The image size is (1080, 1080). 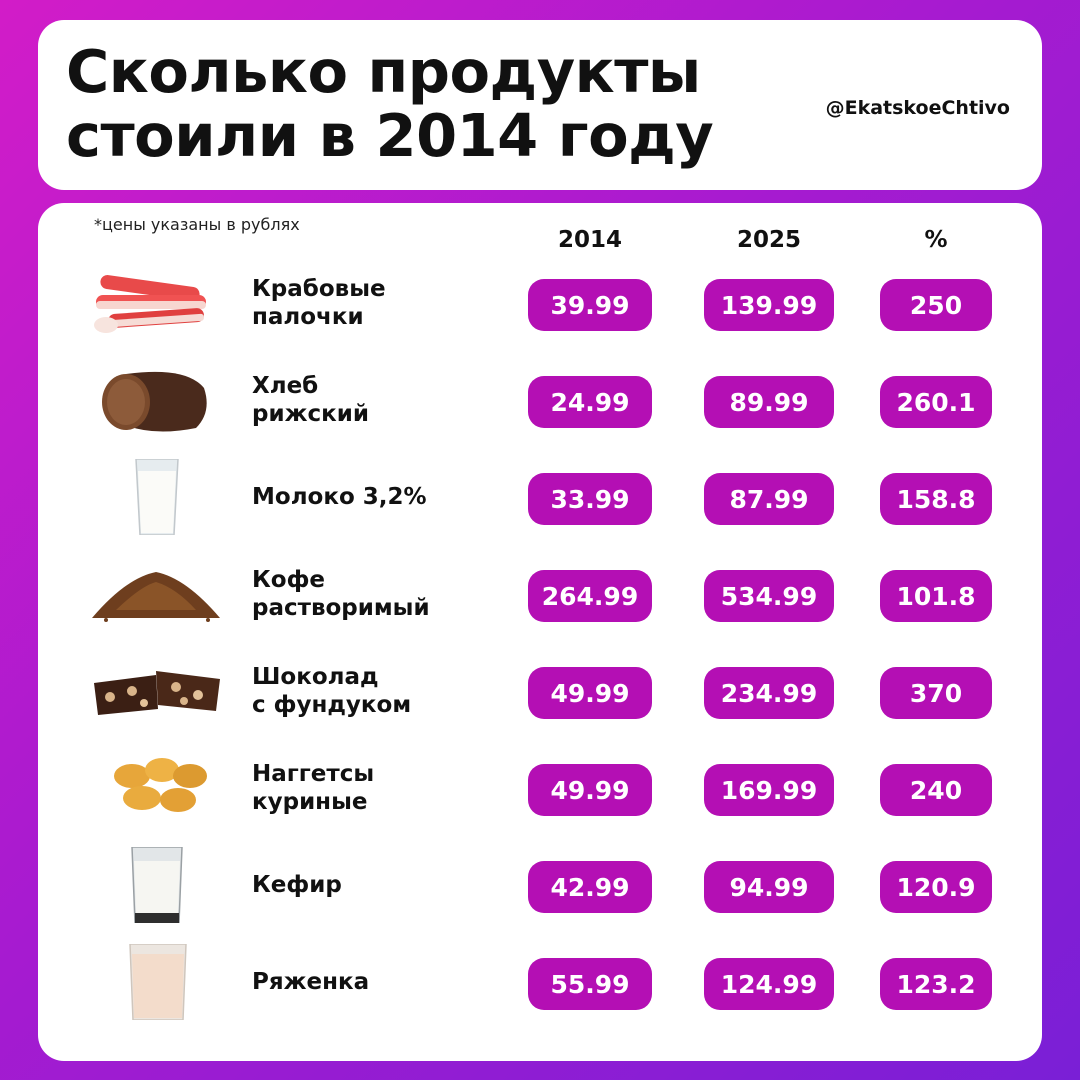 I want to click on table-row: Кофе растворимый 264.99 534.99 101.8, so click(x=540, y=594).